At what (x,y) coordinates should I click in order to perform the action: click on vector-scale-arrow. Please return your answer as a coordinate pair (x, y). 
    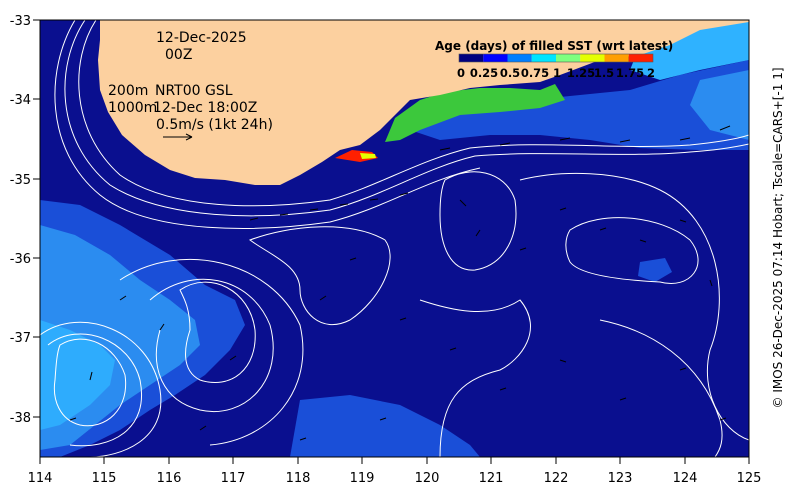
    Looking at the image, I should click on (178, 137).